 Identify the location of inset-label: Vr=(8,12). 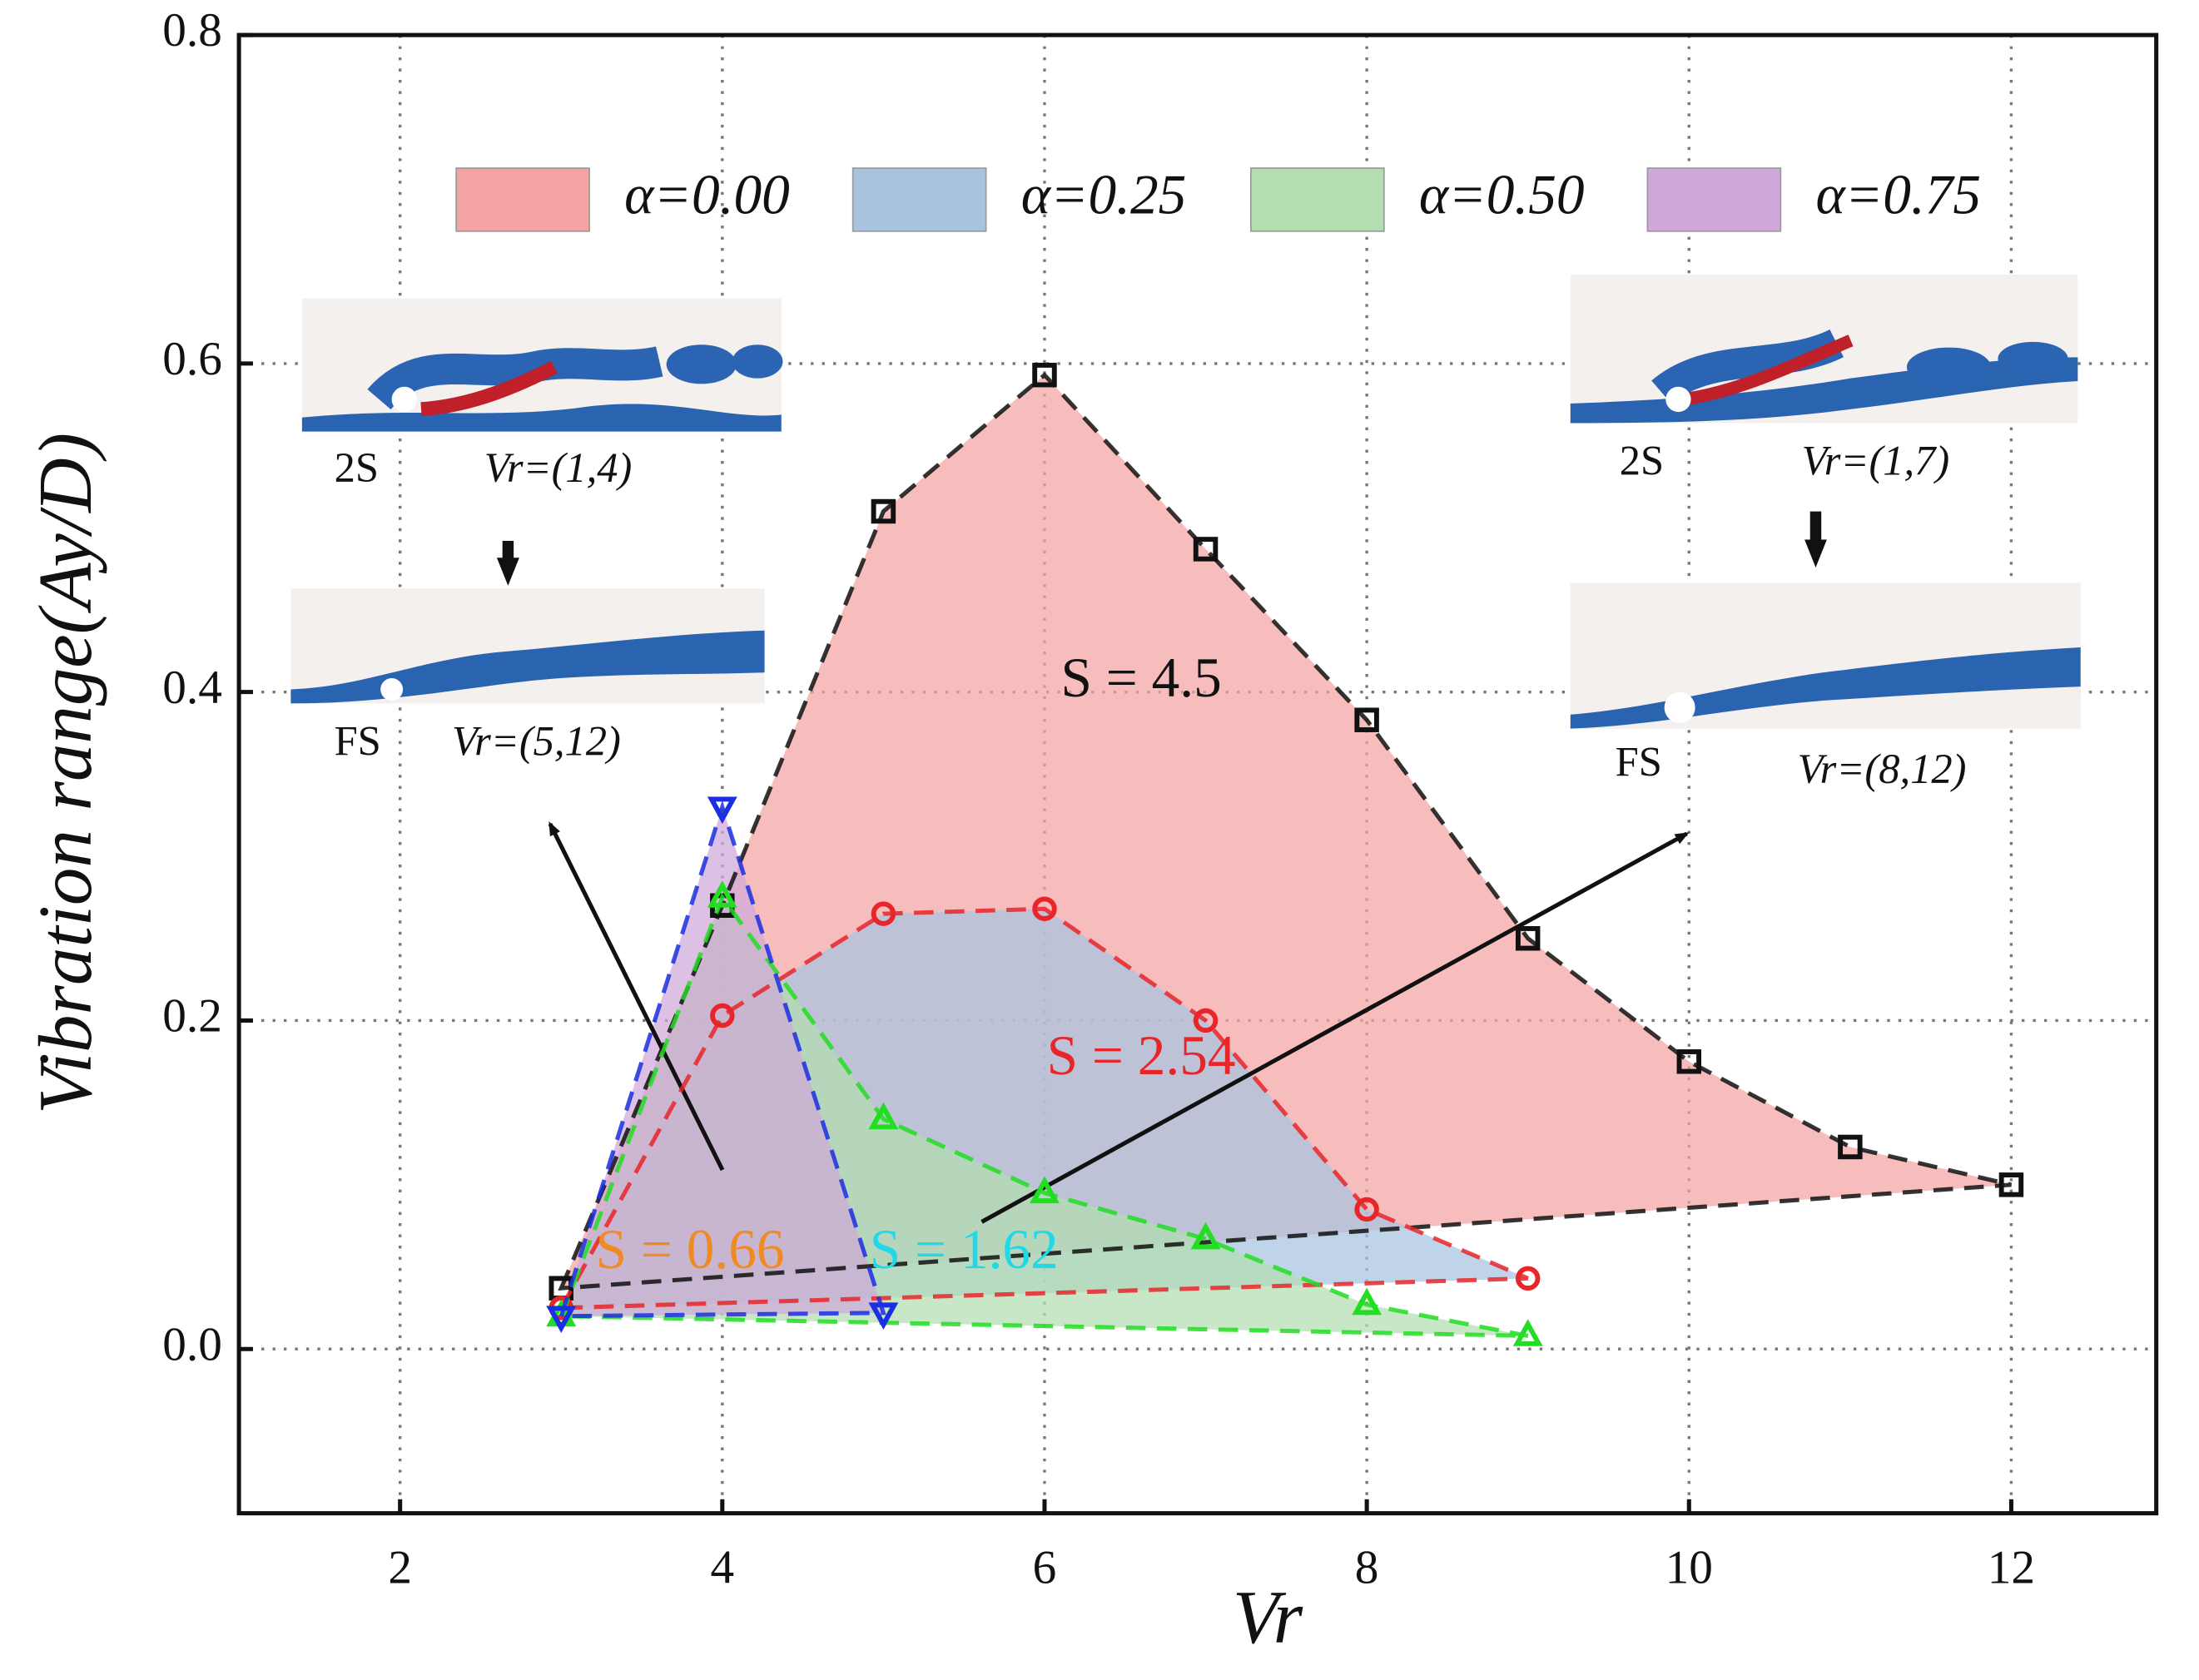
(1882, 769).